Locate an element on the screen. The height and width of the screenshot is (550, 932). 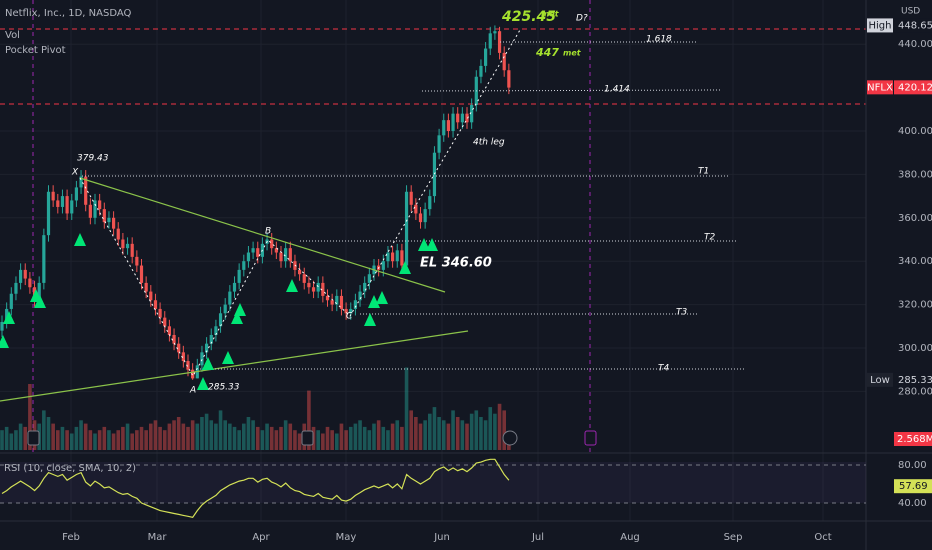
x-tick-label: Aug is located at coordinates (630, 537).